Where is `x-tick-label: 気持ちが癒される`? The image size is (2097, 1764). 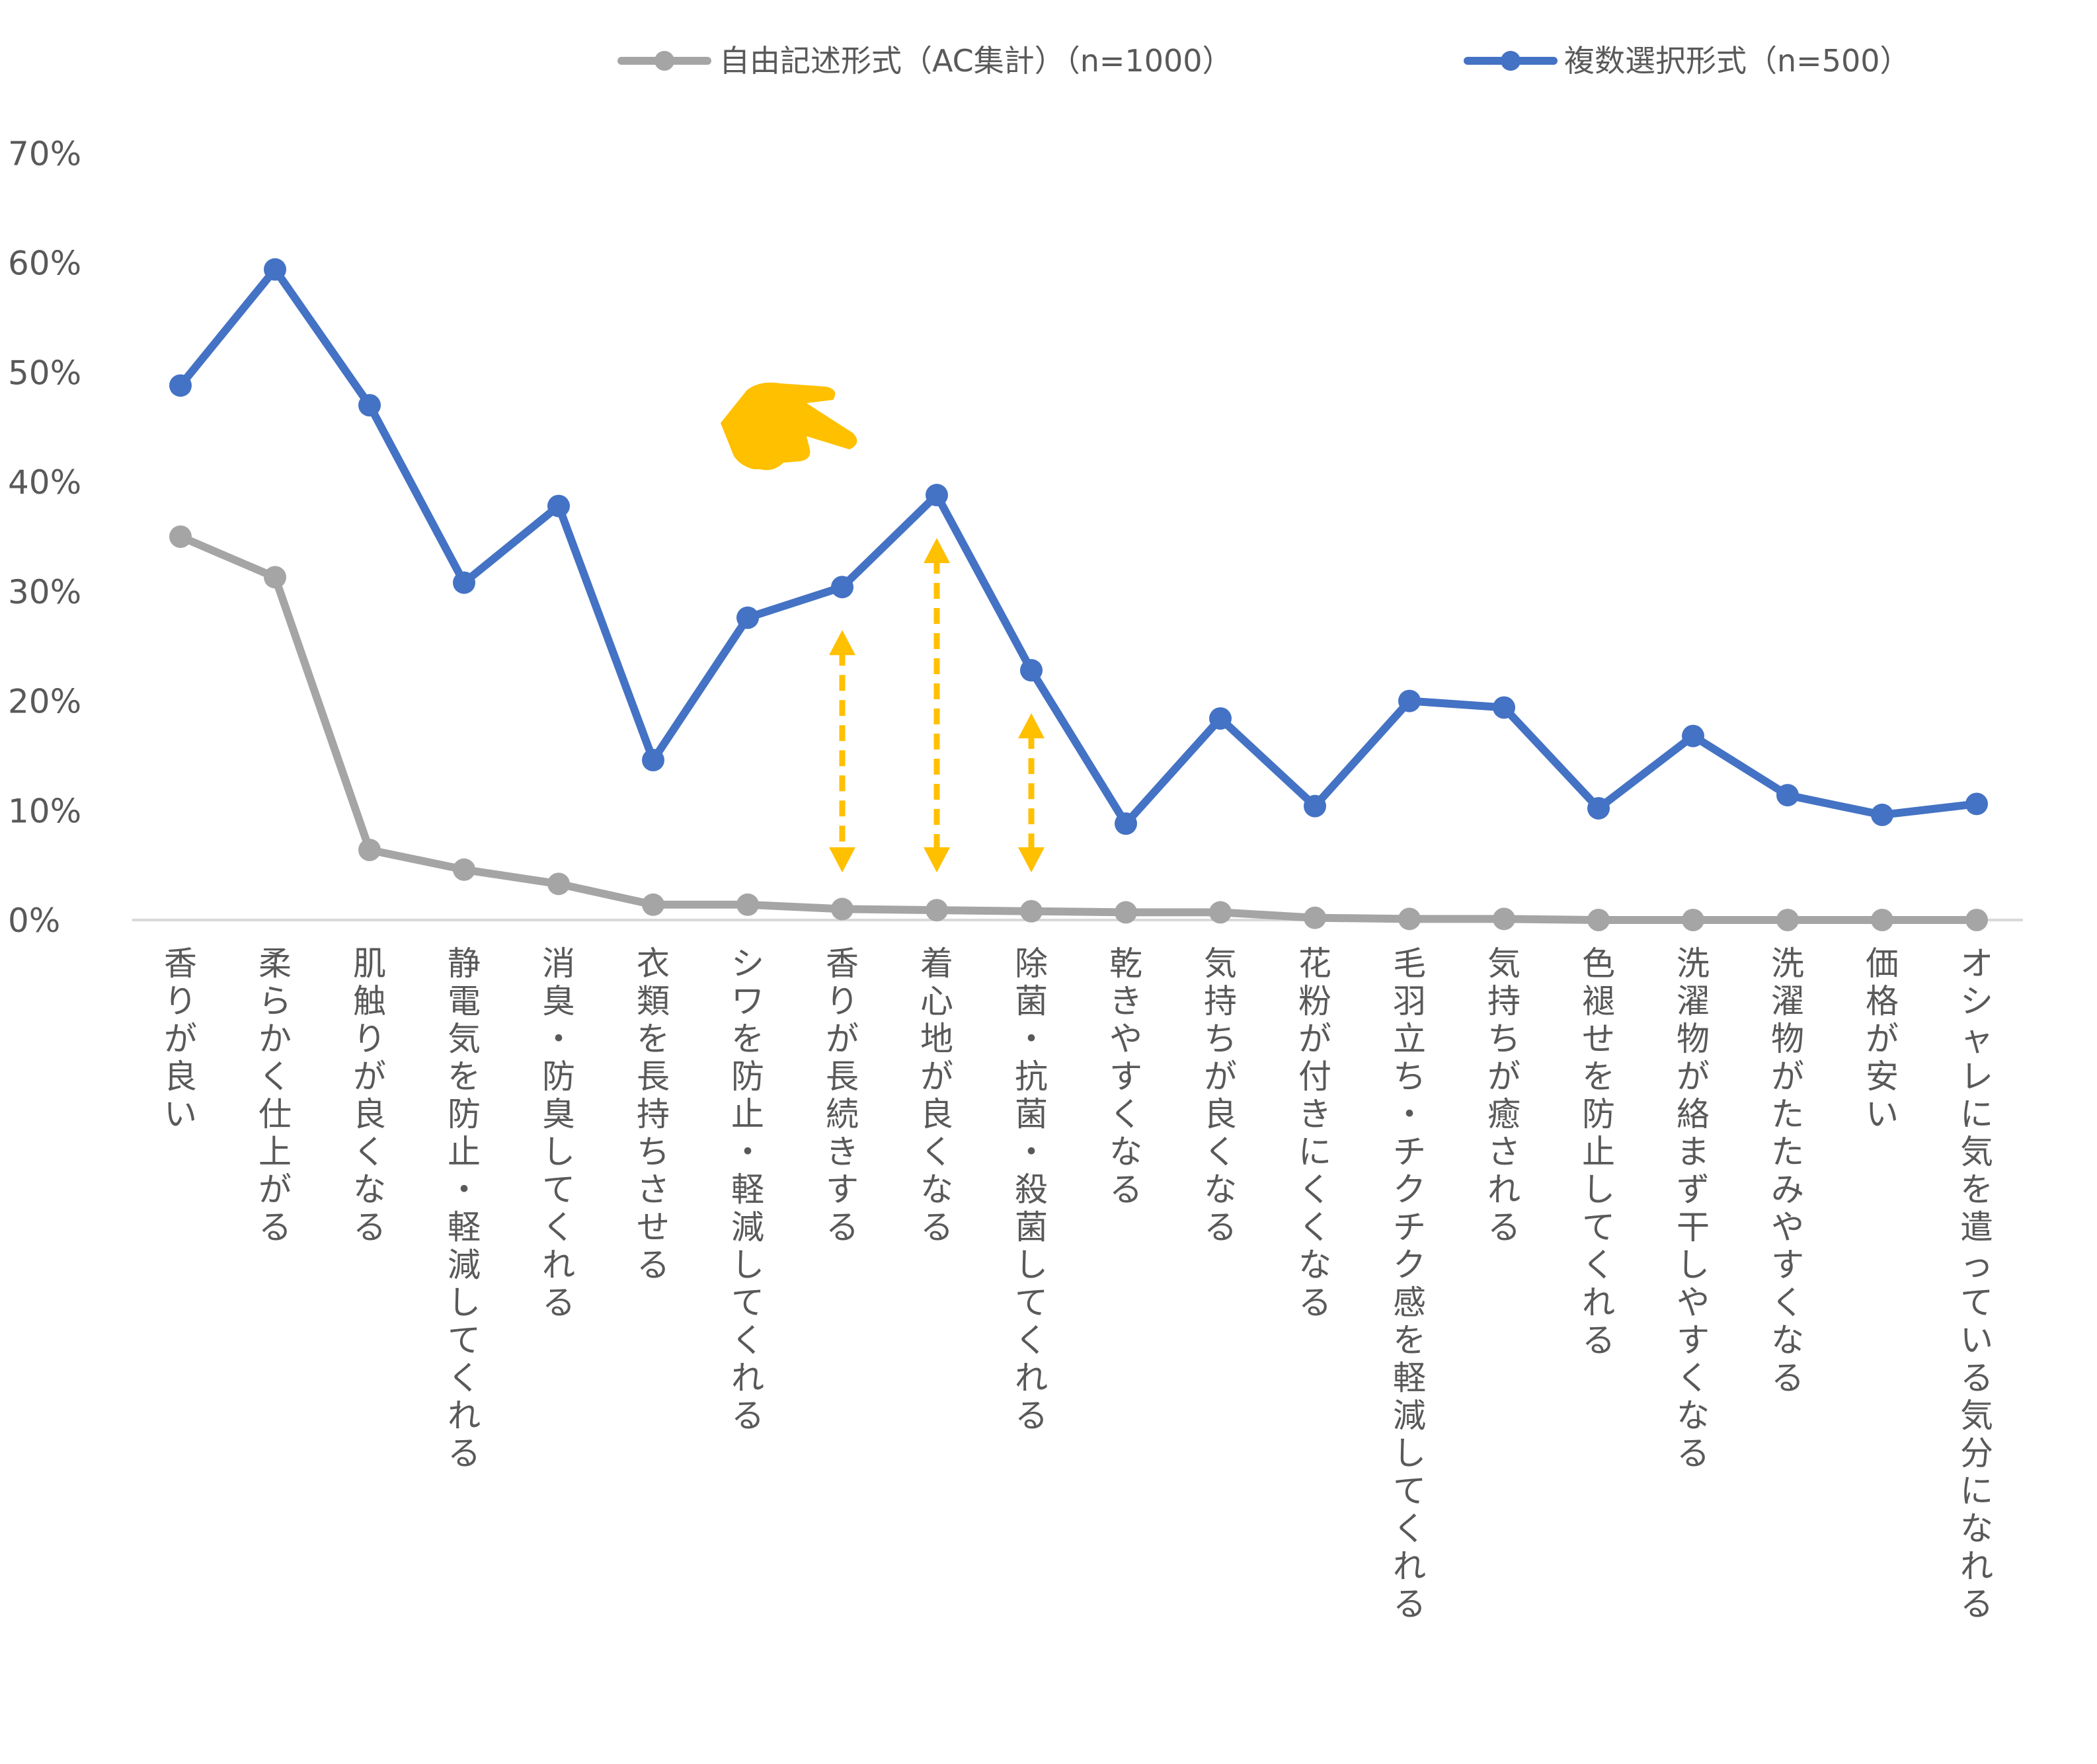
x-tick-label: 気持ちが癒される is located at coordinates (1504, 1095).